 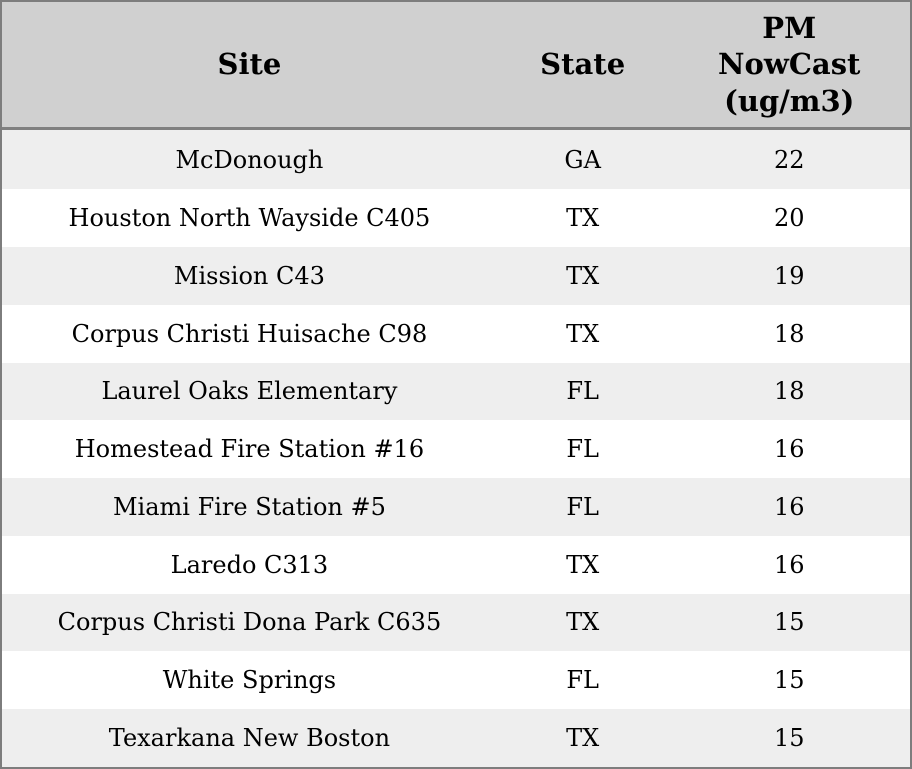 I want to click on site-cell: Homestead Fire Station #16, so click(x=249, y=449).